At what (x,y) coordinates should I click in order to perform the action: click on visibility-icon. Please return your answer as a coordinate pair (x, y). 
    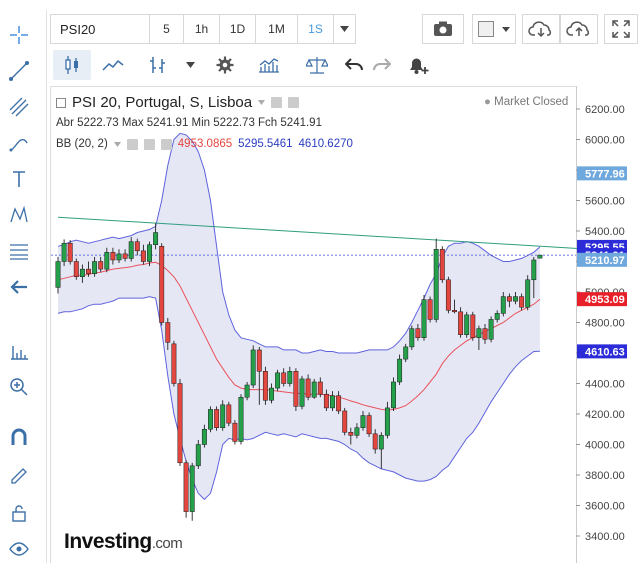
    Looking at the image, I should click on (277, 102).